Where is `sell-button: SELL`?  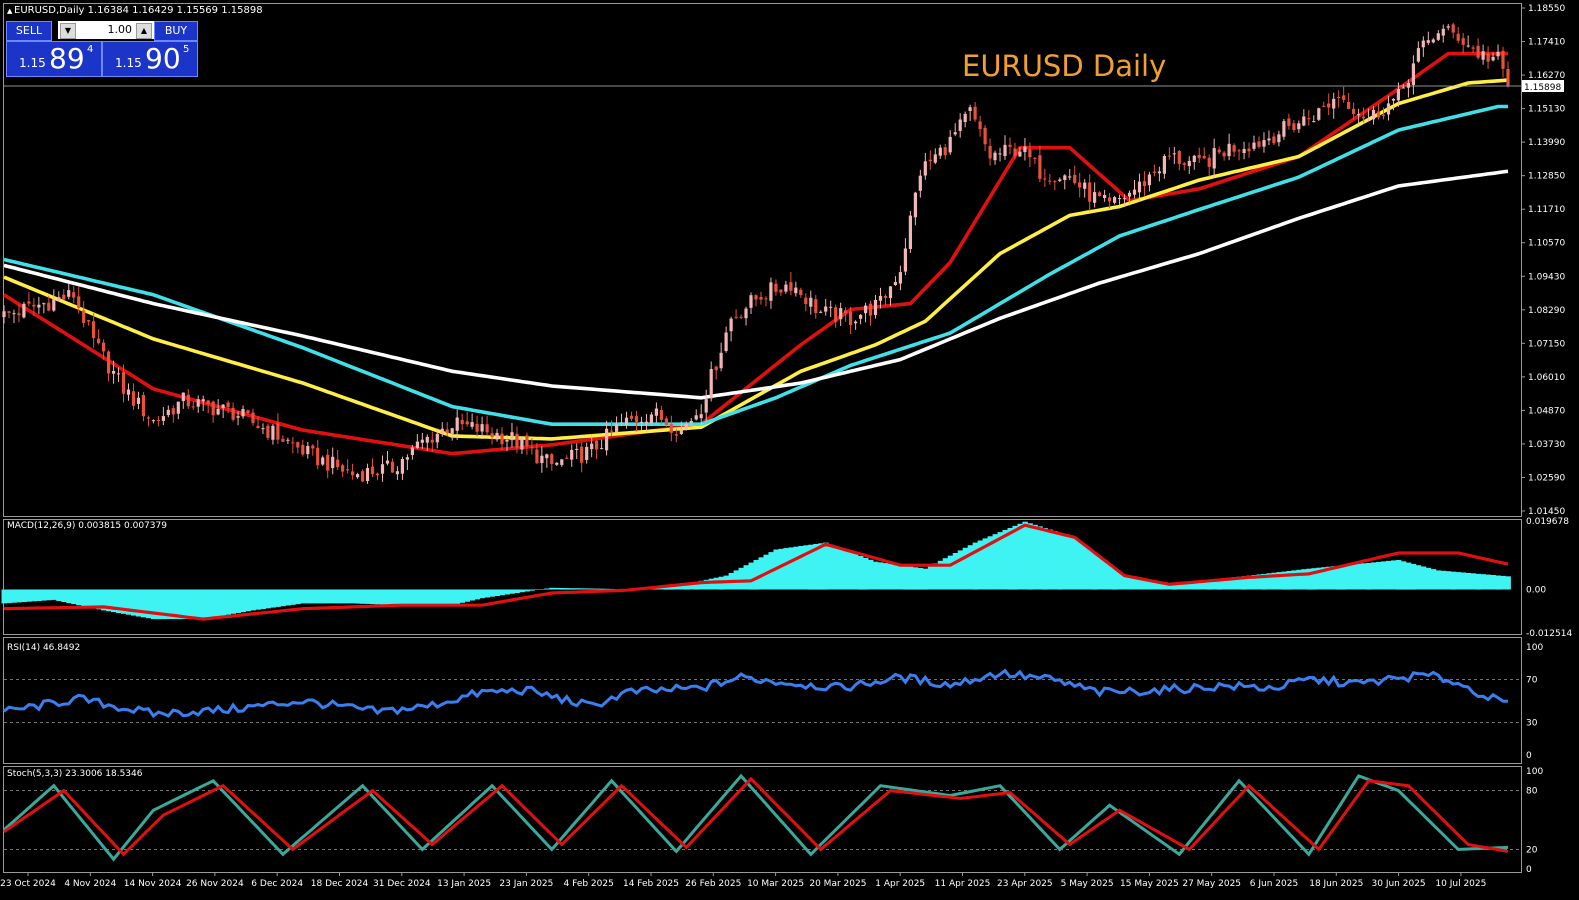 sell-button: SELL is located at coordinates (29, 31).